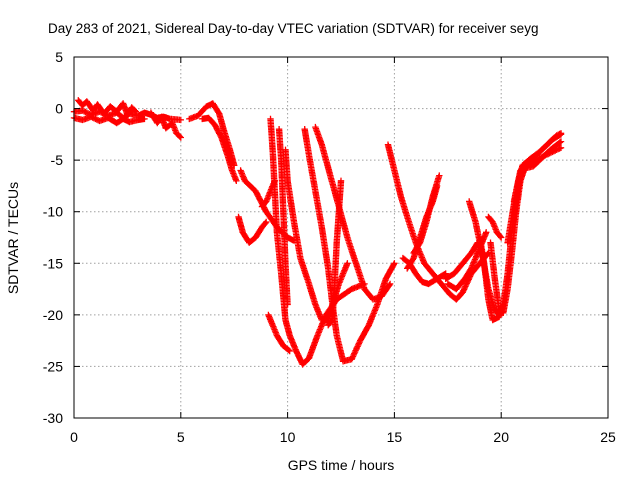  What do you see at coordinates (395, 437) in the screenshot?
I see `x-tick-label: 15` at bounding box center [395, 437].